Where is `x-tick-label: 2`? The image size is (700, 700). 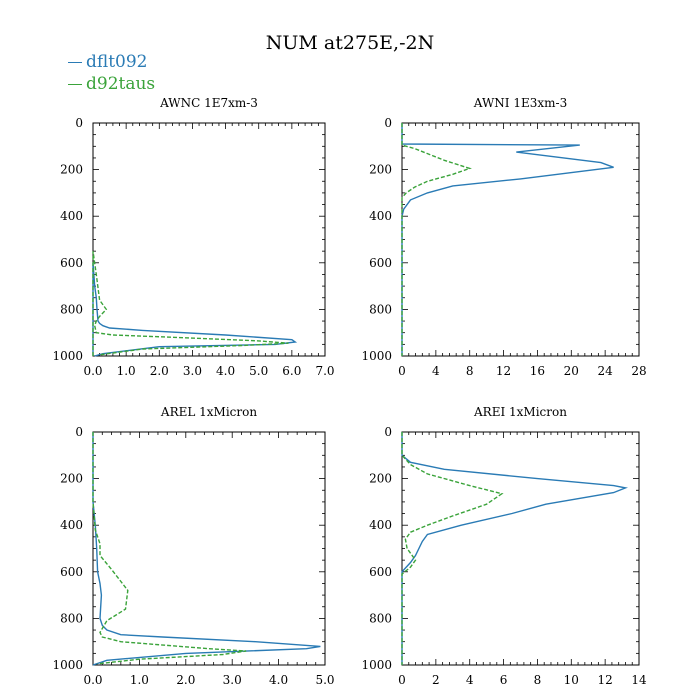
x-tick-label: 2 is located at coordinates (436, 680).